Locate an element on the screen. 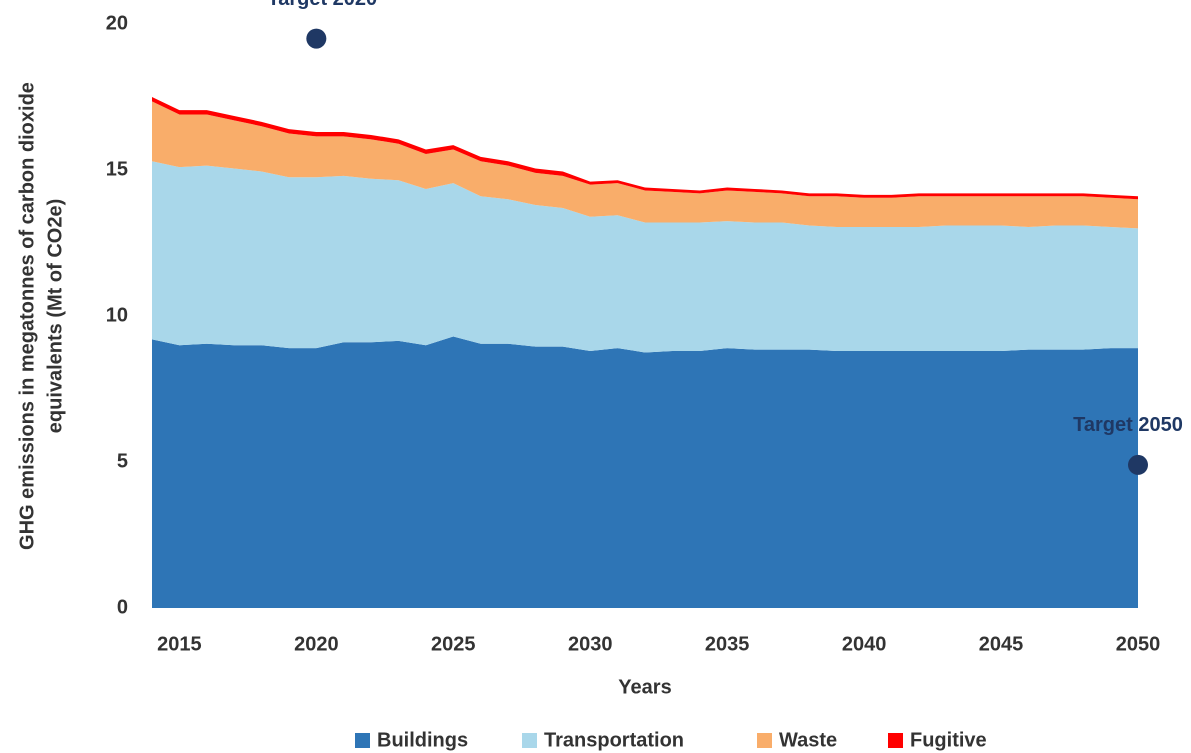 This screenshot has height=753, width=1191. y-axis-label: equivalents (Mt of CO2e) is located at coordinates (55, 316).